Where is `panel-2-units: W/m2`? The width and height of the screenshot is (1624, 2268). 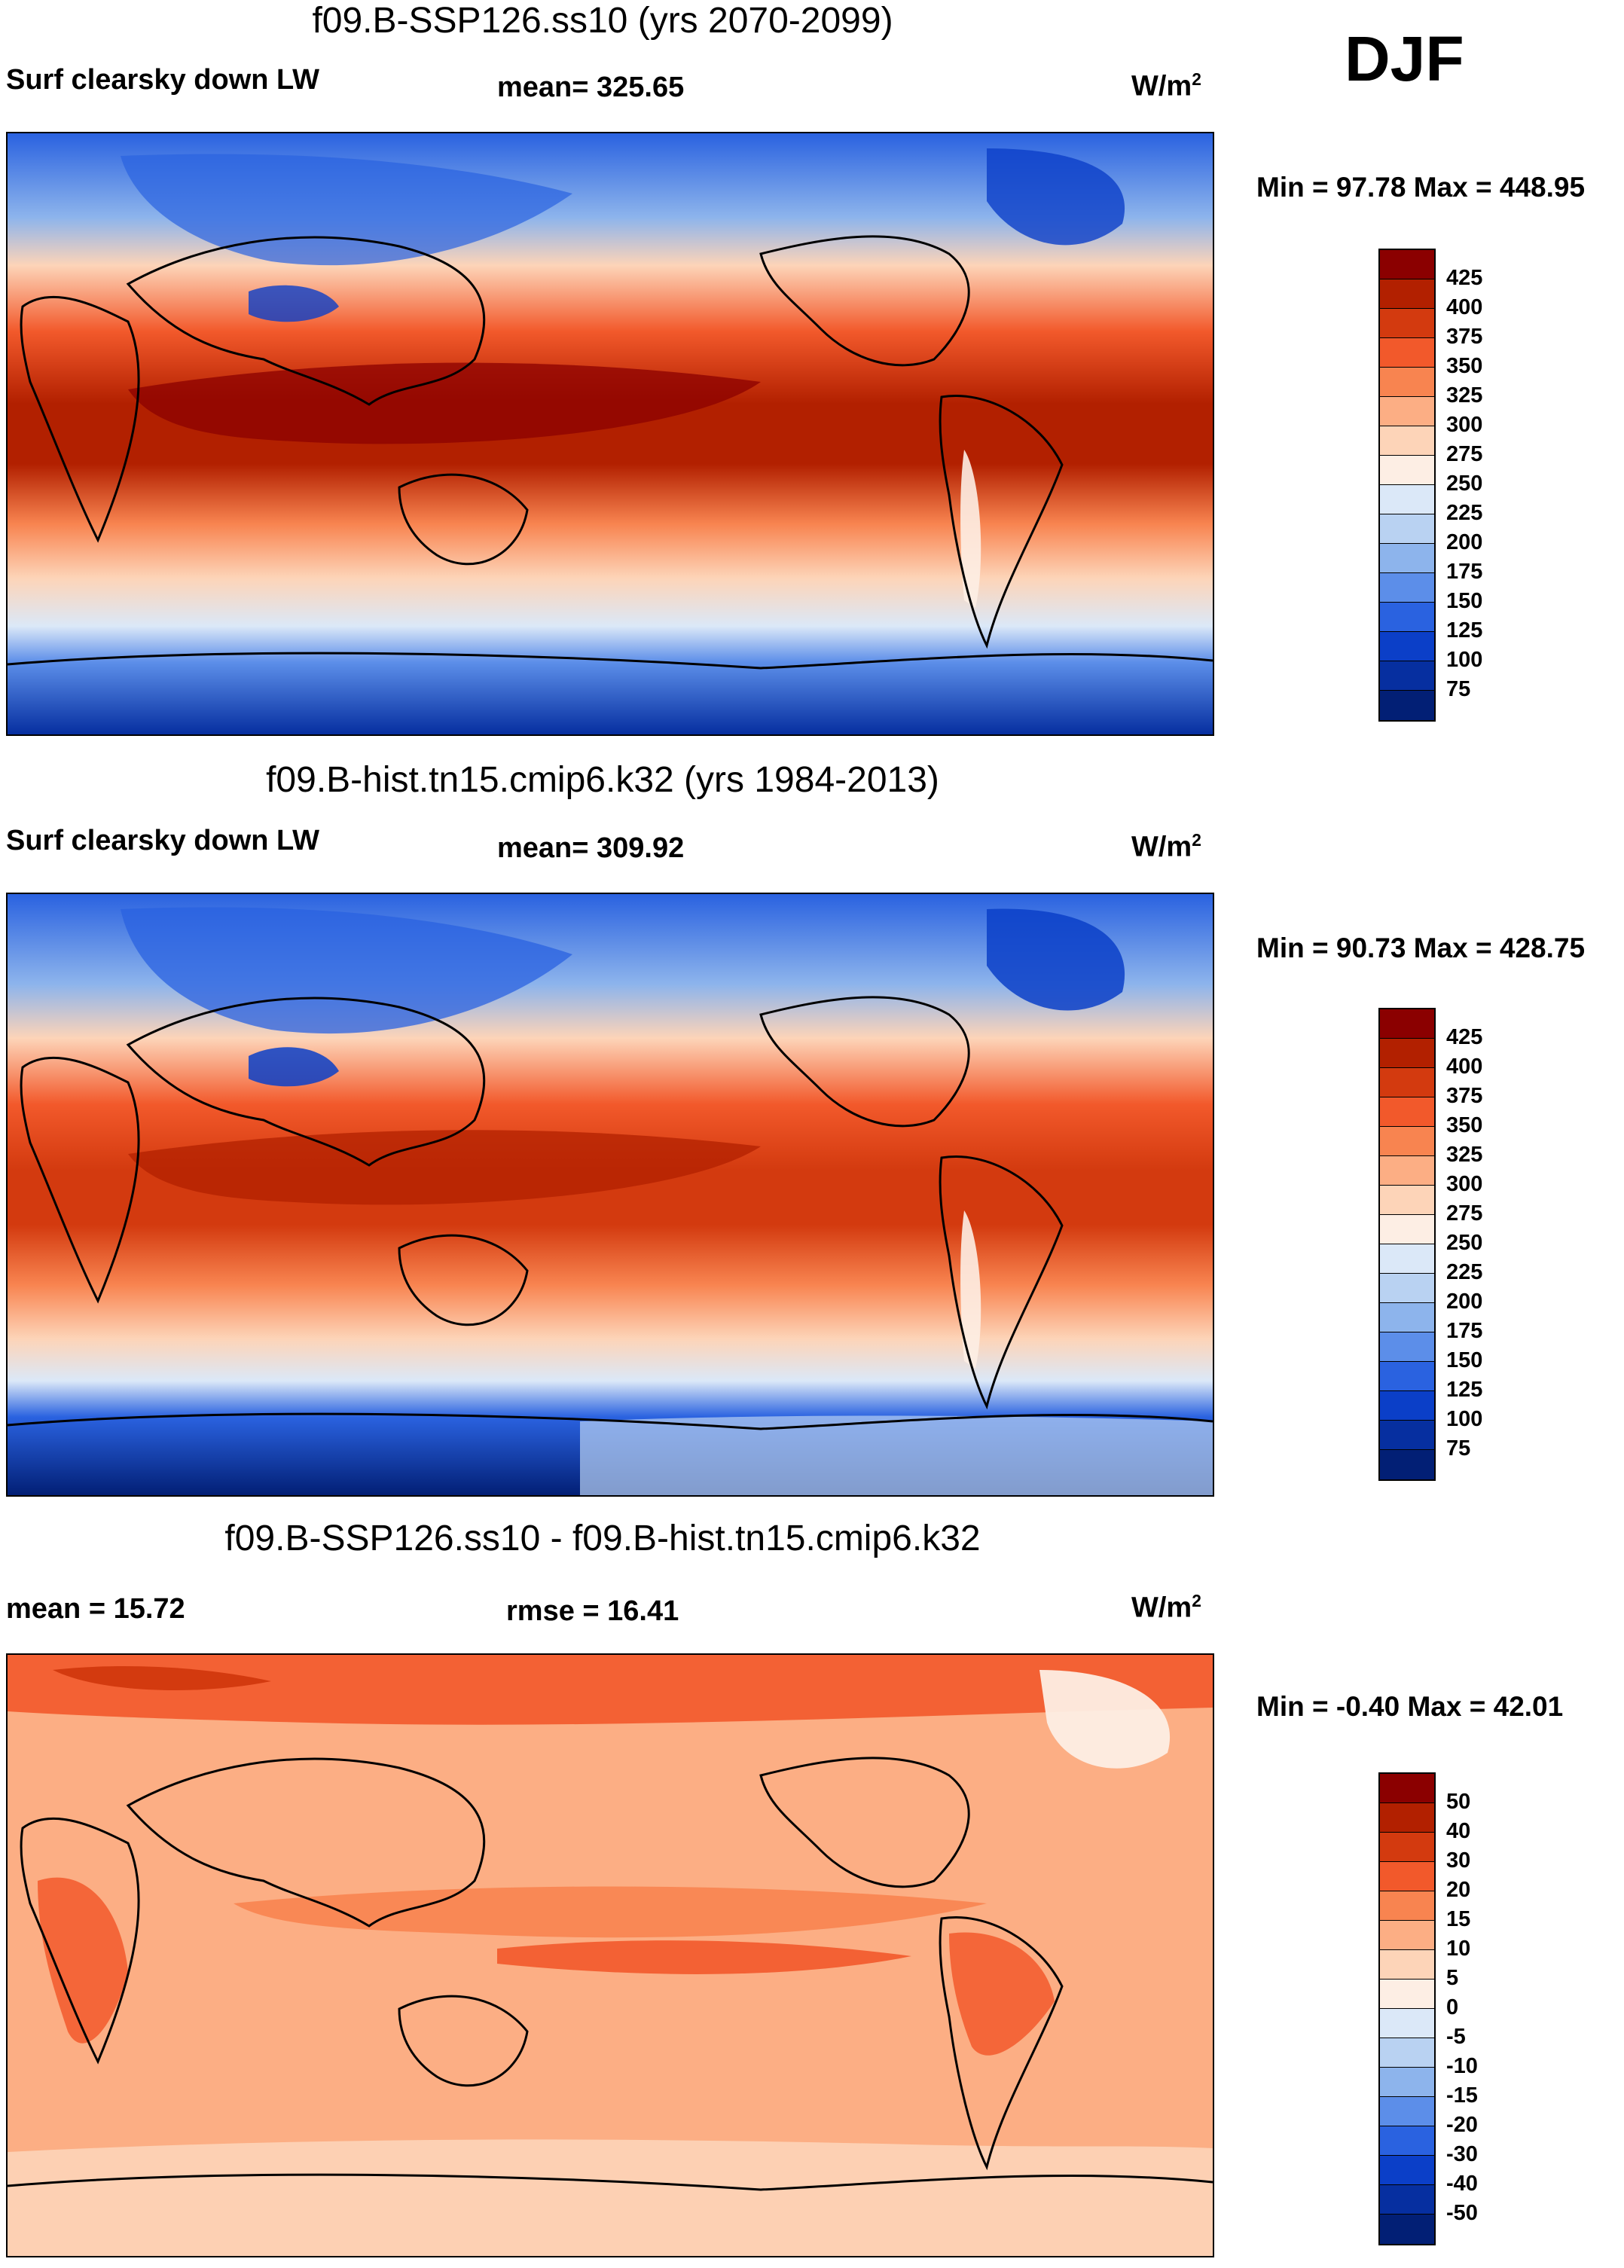 panel-2-units: W/m2 is located at coordinates (1166, 847).